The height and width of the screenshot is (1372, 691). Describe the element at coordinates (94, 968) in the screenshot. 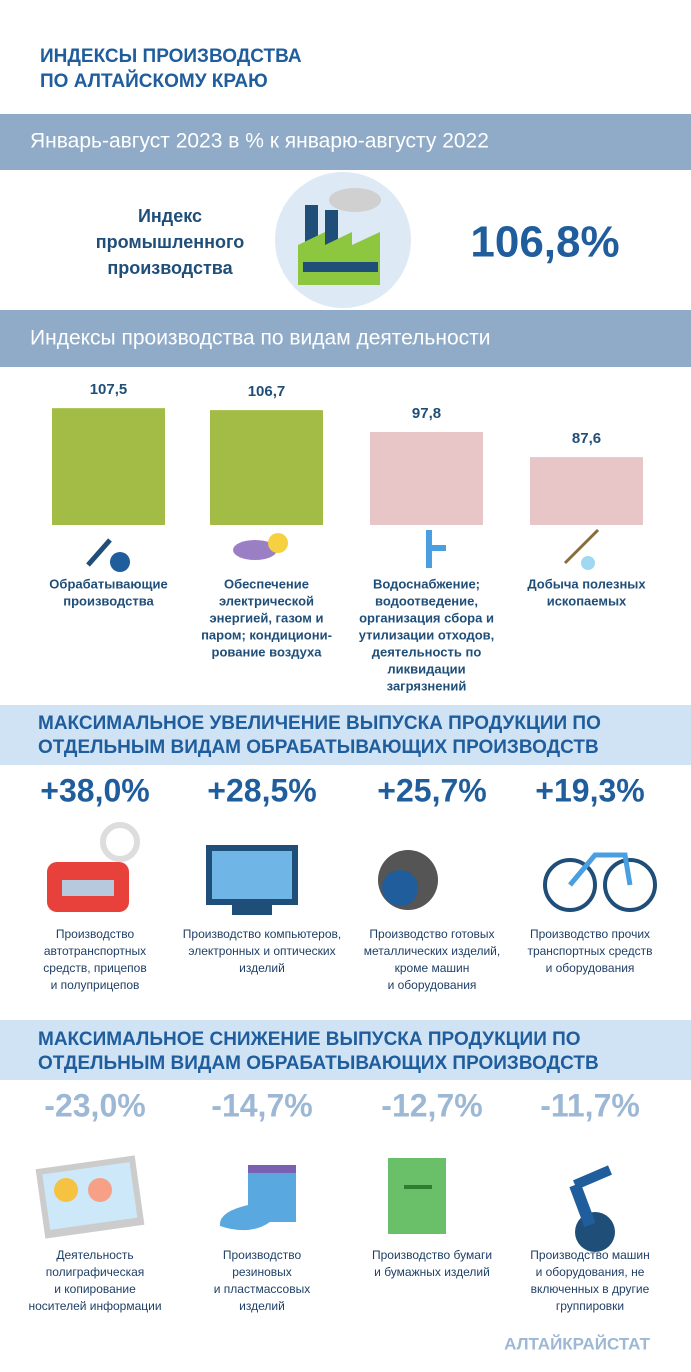

I see `change-label: средств, прицепов` at that location.